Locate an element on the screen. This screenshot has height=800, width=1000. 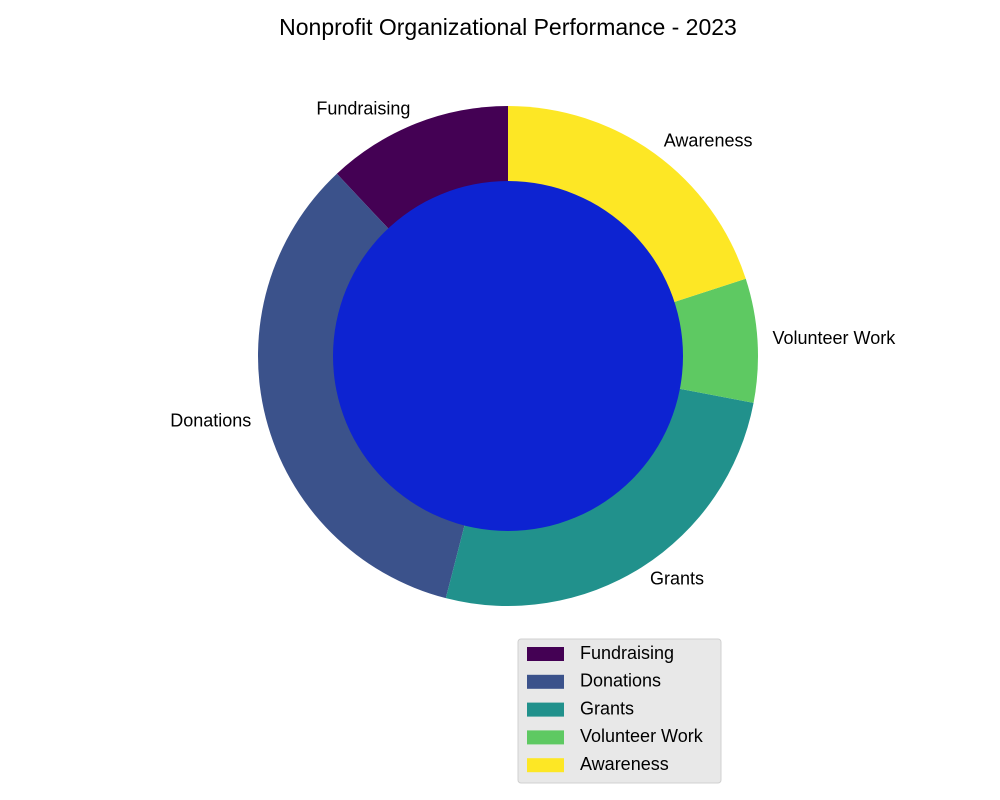
legend-label-awareness: Awareness is located at coordinates (624, 764).